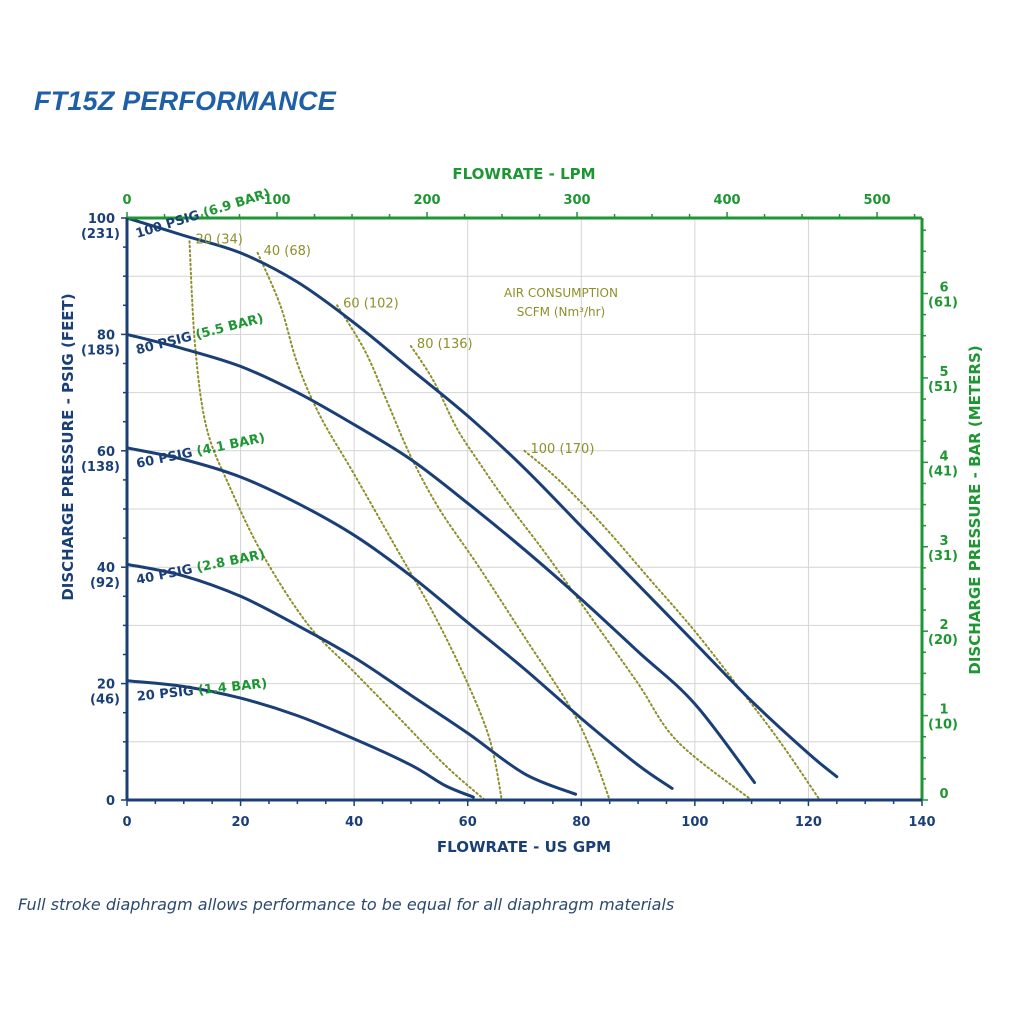  Describe the element at coordinates (921, 822) in the screenshot. I see `x-tick-label: 140` at that location.